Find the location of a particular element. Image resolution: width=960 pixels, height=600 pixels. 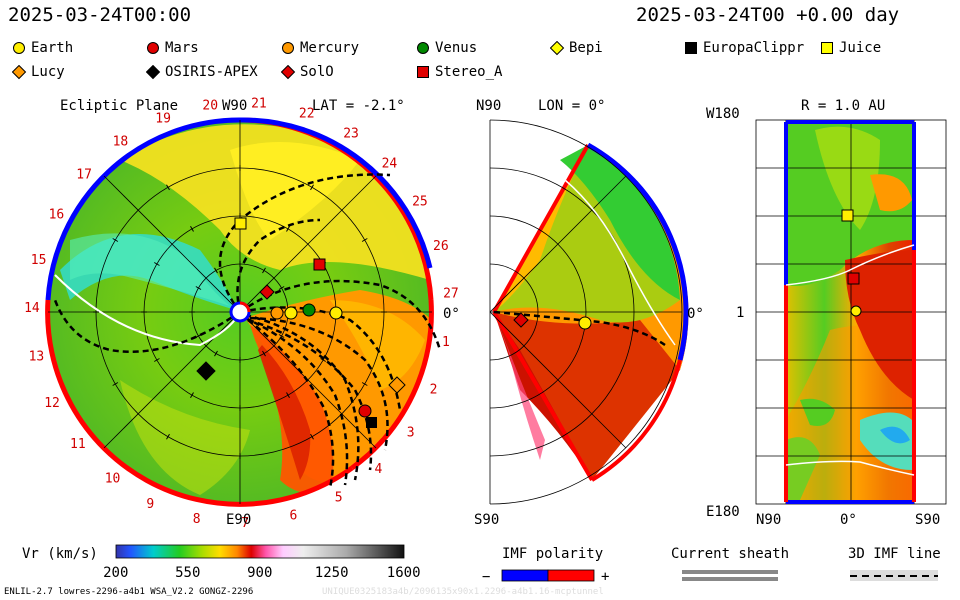

legend-label: Lucy is located at coordinates (48, 72).